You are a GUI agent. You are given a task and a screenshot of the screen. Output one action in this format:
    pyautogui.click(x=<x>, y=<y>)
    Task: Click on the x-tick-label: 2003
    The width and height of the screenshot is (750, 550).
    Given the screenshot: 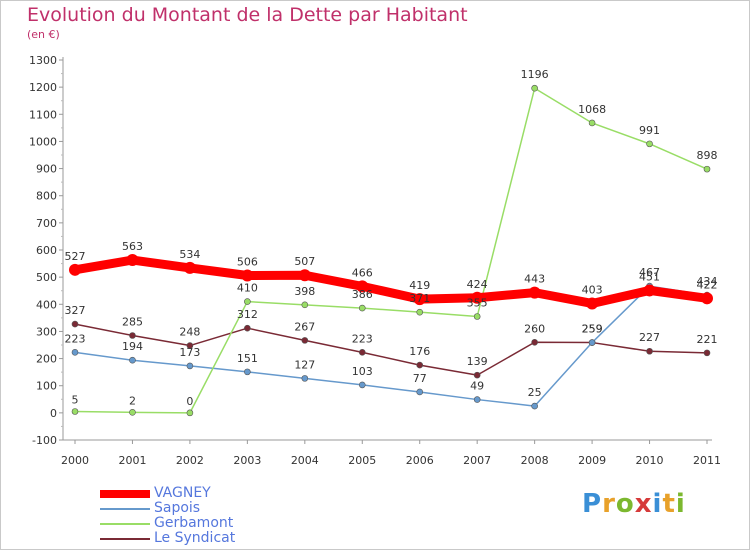 What is the action you would take?
    pyautogui.click(x=247, y=460)
    